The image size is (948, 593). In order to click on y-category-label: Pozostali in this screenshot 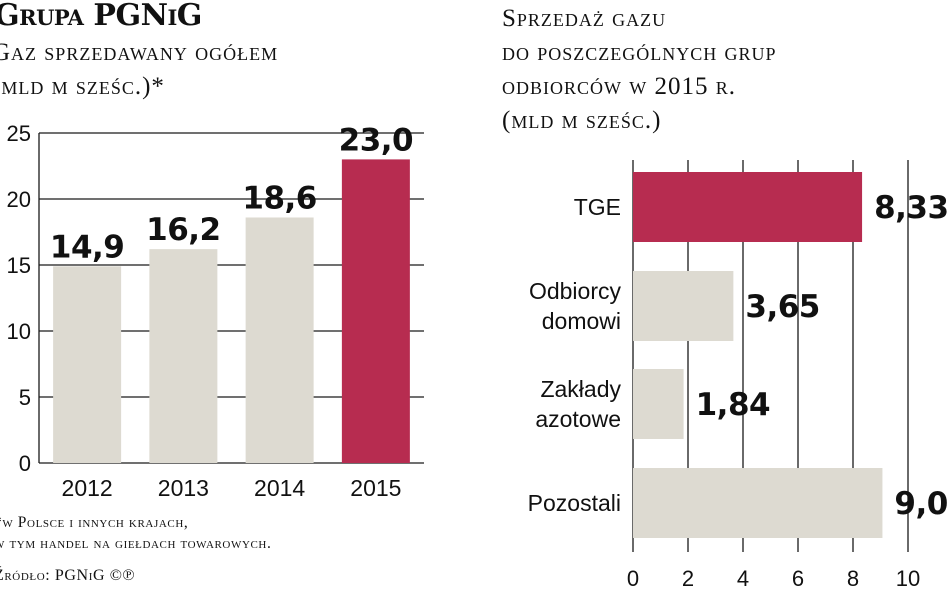, I will do `click(574, 503)`.